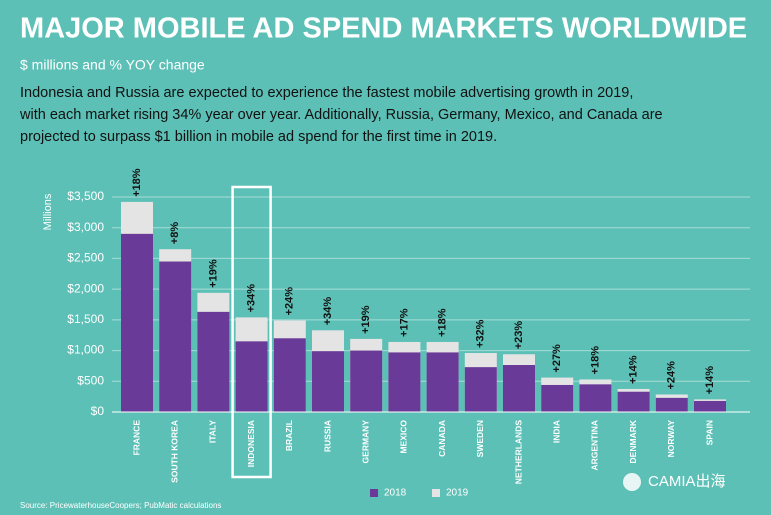 This screenshot has width=771, height=515. I want to click on x-tick-label: ITALY, so click(213, 431).